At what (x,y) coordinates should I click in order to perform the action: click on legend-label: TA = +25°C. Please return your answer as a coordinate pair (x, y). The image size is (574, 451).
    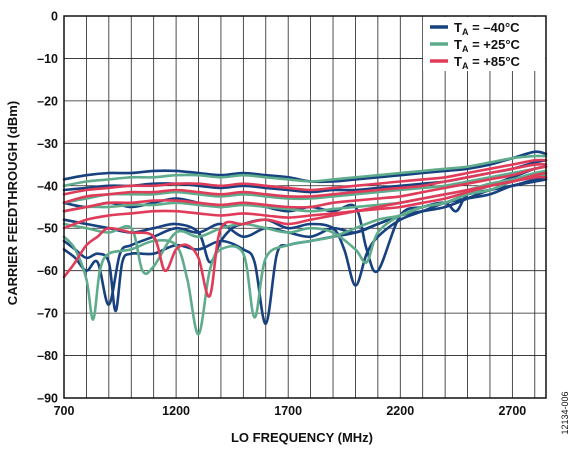
    Looking at the image, I should click on (487, 45).